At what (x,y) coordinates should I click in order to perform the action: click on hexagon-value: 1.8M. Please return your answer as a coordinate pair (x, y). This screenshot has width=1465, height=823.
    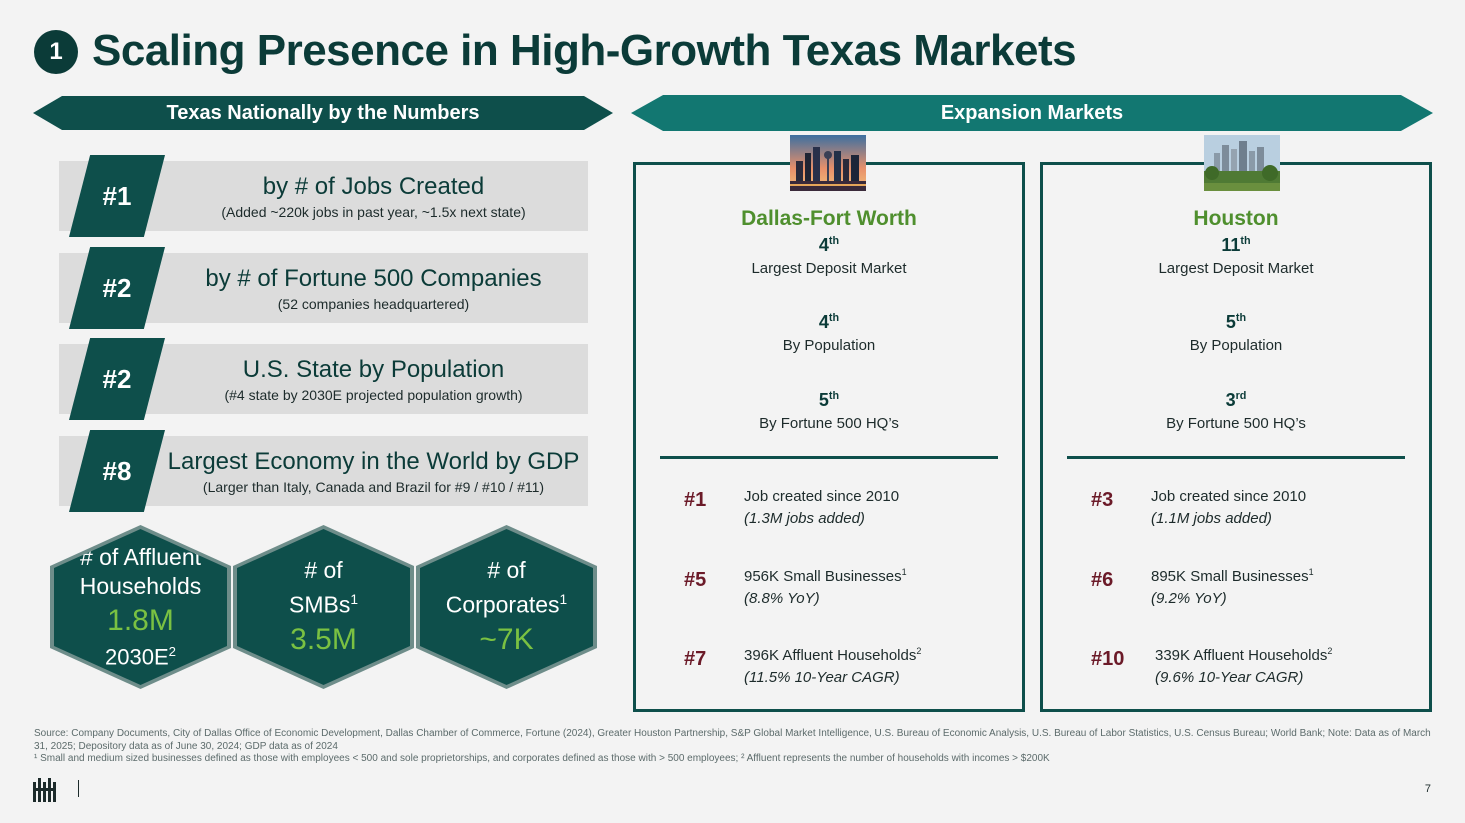
    Looking at the image, I should click on (140, 621).